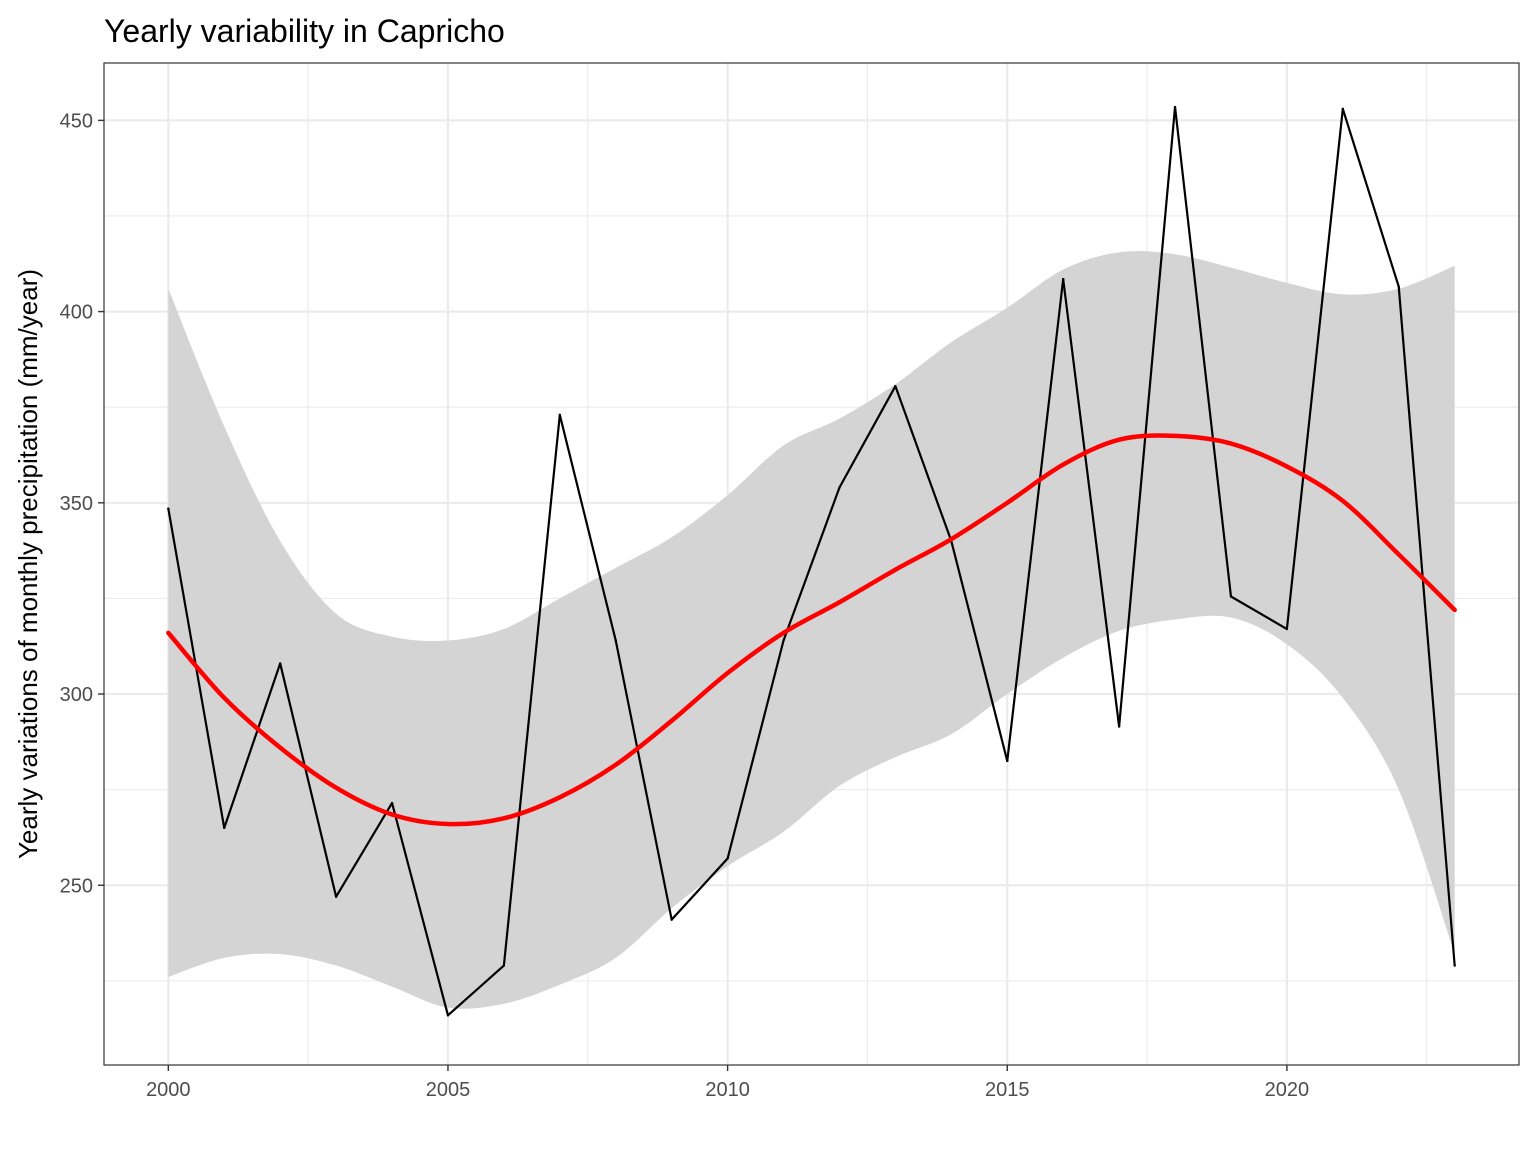 This screenshot has width=1536, height=1152. Describe the element at coordinates (1287, 1090) in the screenshot. I see `x-tick-label: 2020` at that location.